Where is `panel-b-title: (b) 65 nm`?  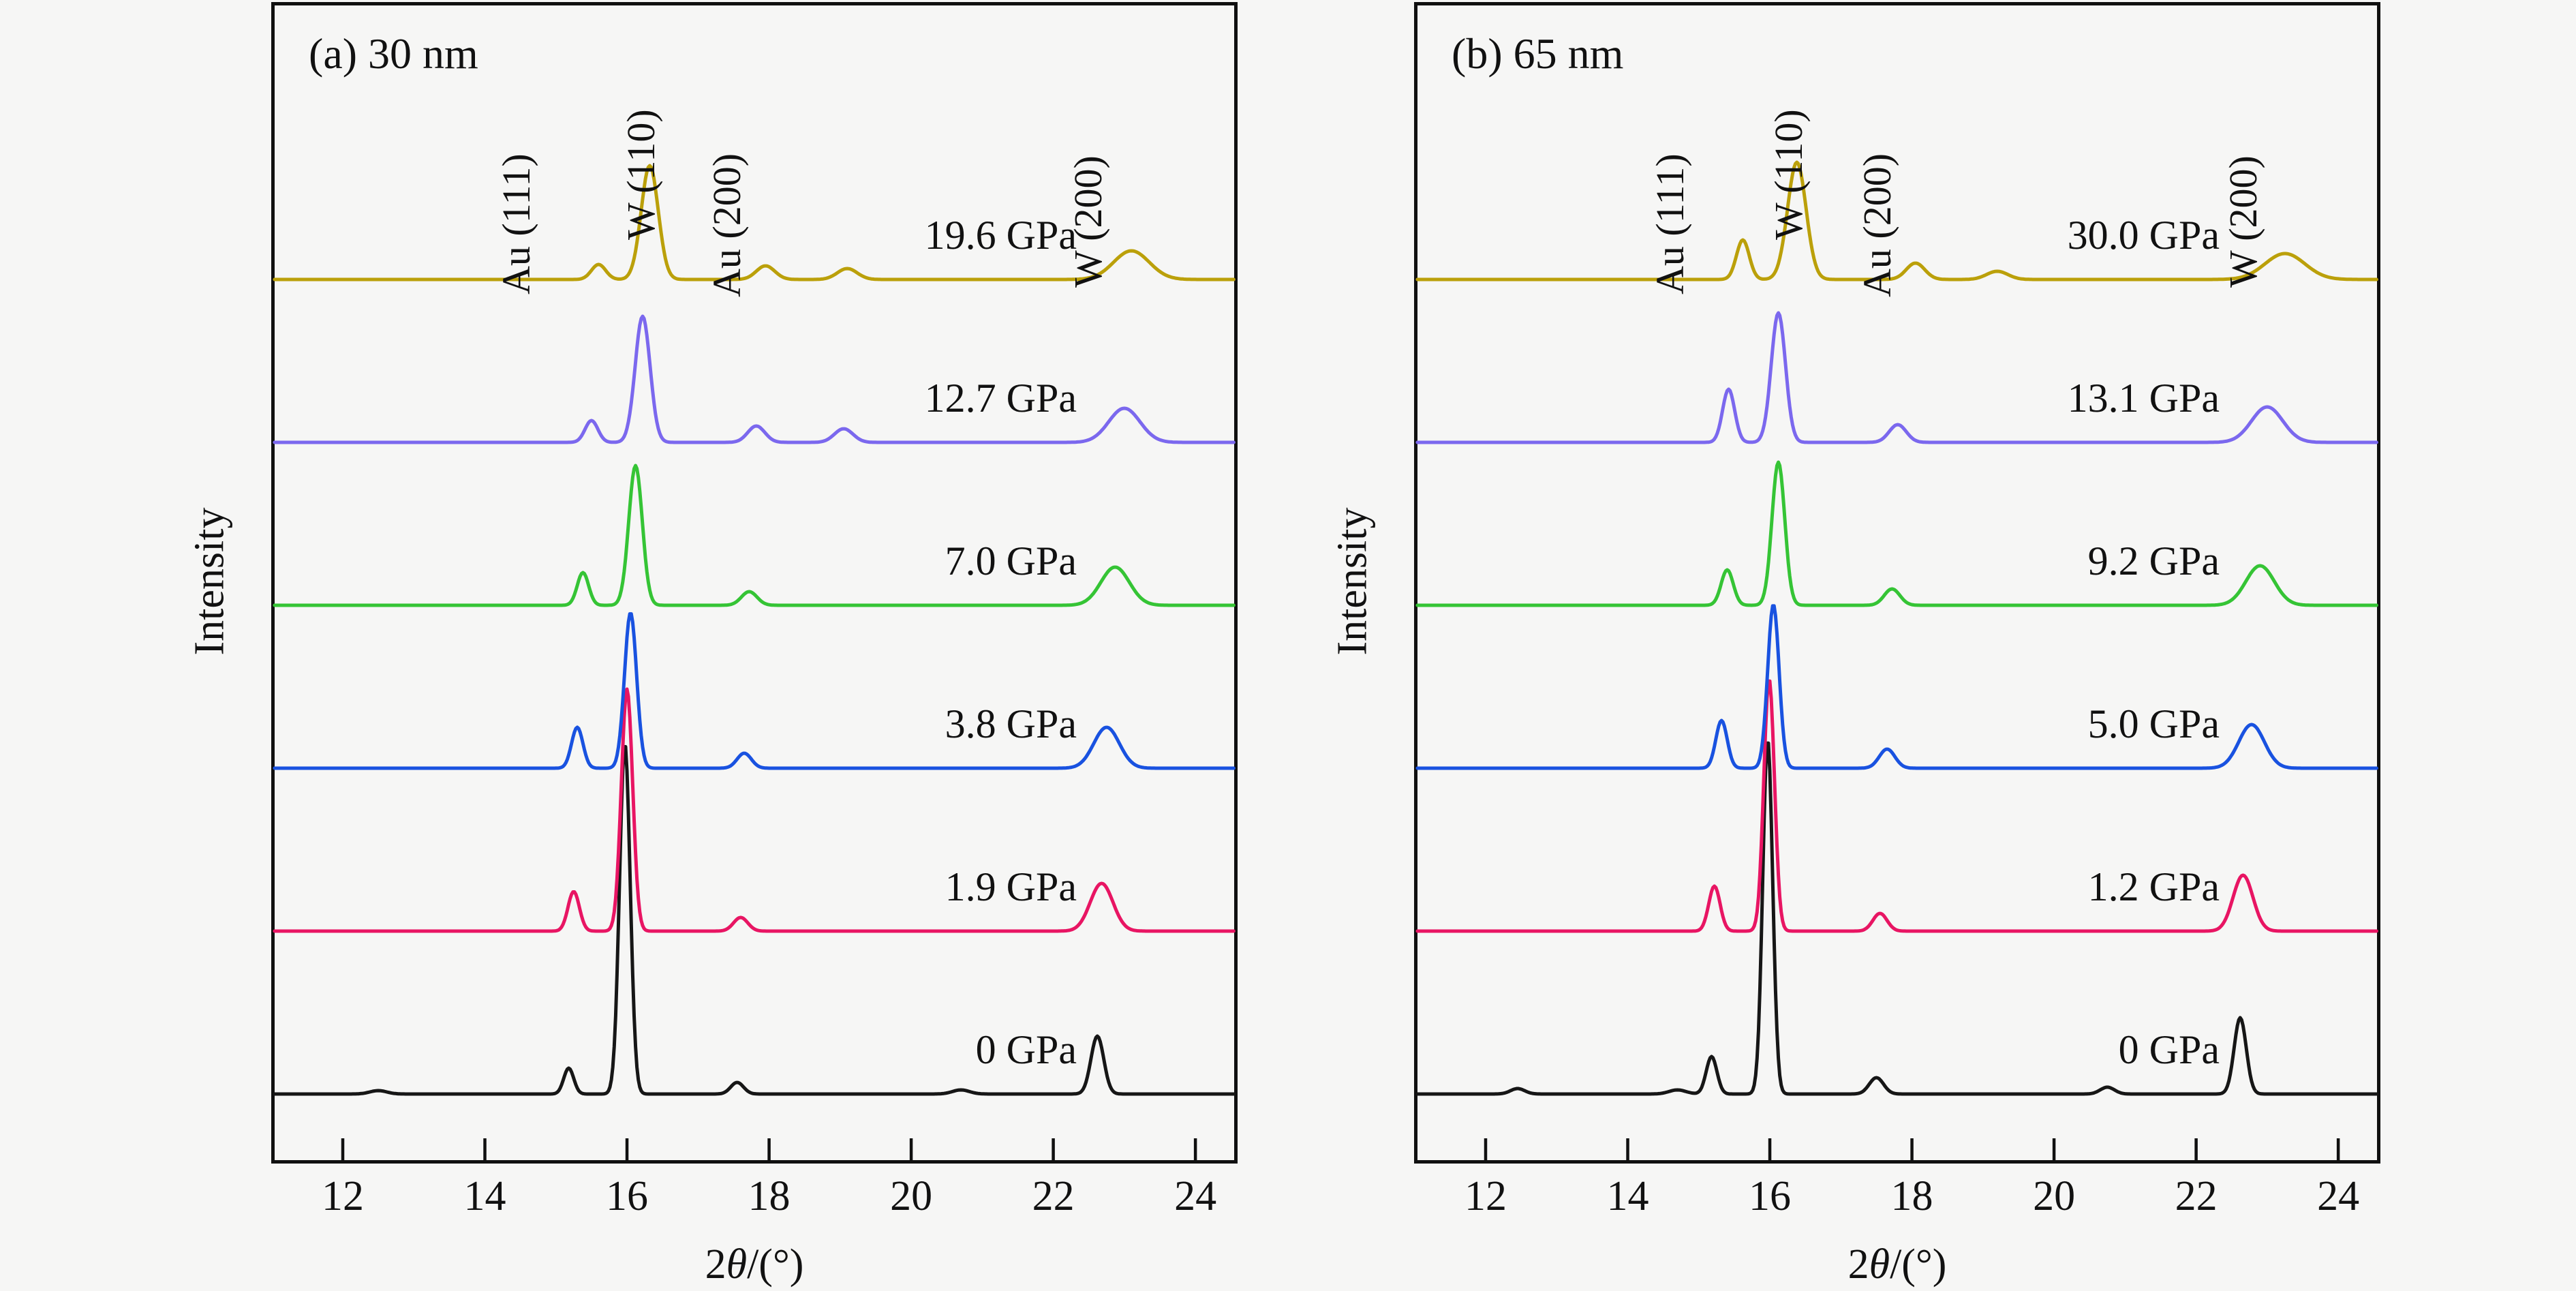
panel-b-title: (b) 65 nm is located at coordinates (1538, 53).